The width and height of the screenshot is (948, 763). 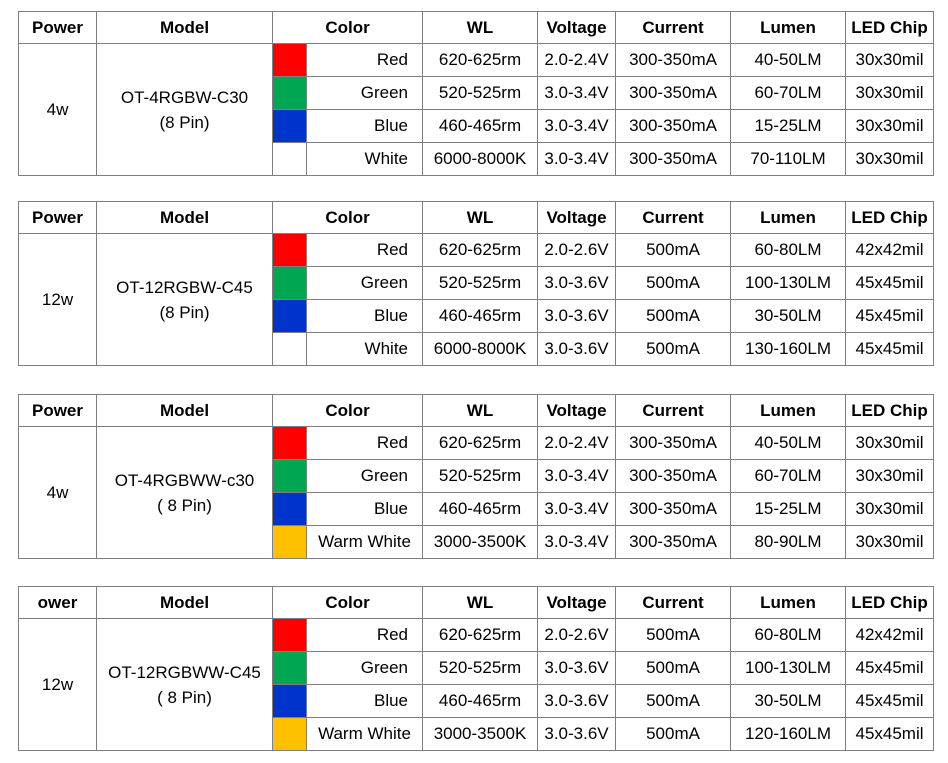 I want to click on model-pin-count: ( 8 Pin), so click(x=184, y=505).